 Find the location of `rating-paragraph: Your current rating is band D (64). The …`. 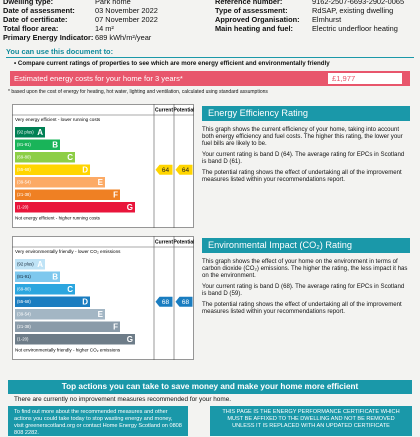

rating-paragraph: Your current rating is band D (64). The … is located at coordinates (303, 158).